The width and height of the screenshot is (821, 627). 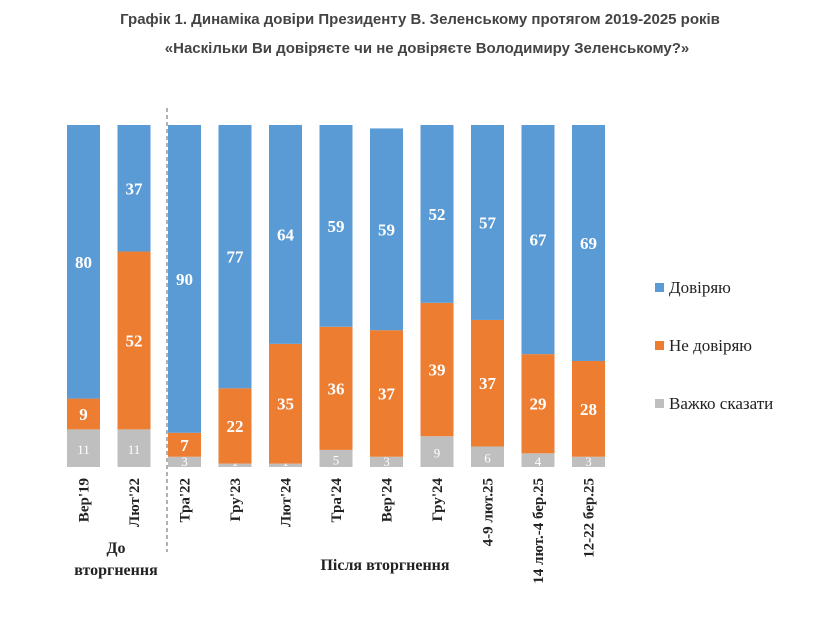 What do you see at coordinates (262, 559) in the screenshot?
I see `group-labels: До вторгнення Після вторгнення` at bounding box center [262, 559].